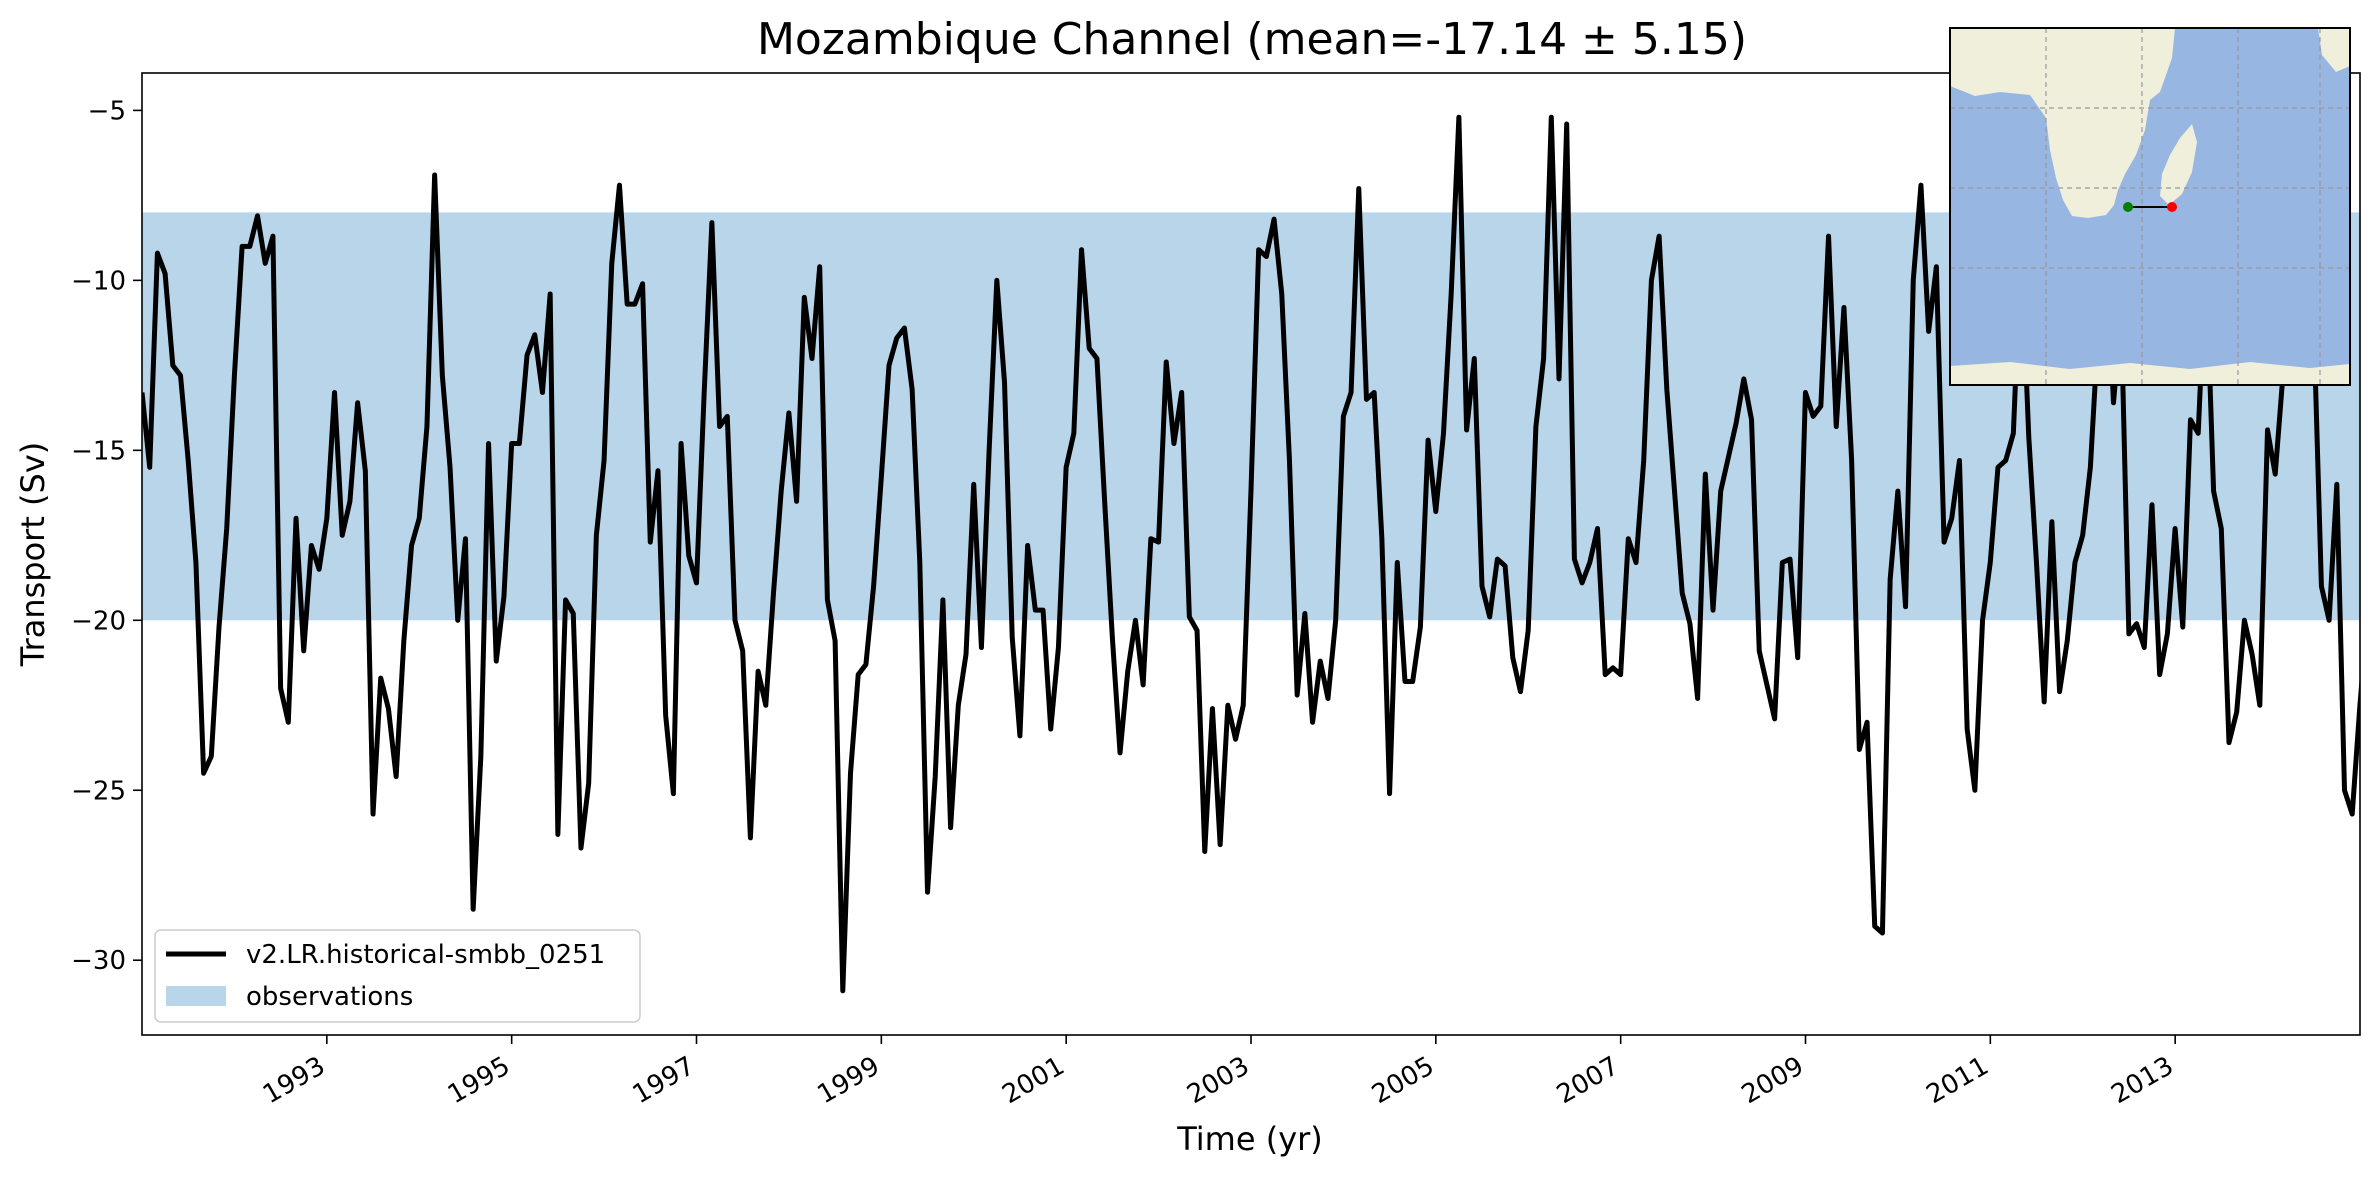 The image size is (2380, 1180). I want to click on map-gridlines, so click(2150, 206).